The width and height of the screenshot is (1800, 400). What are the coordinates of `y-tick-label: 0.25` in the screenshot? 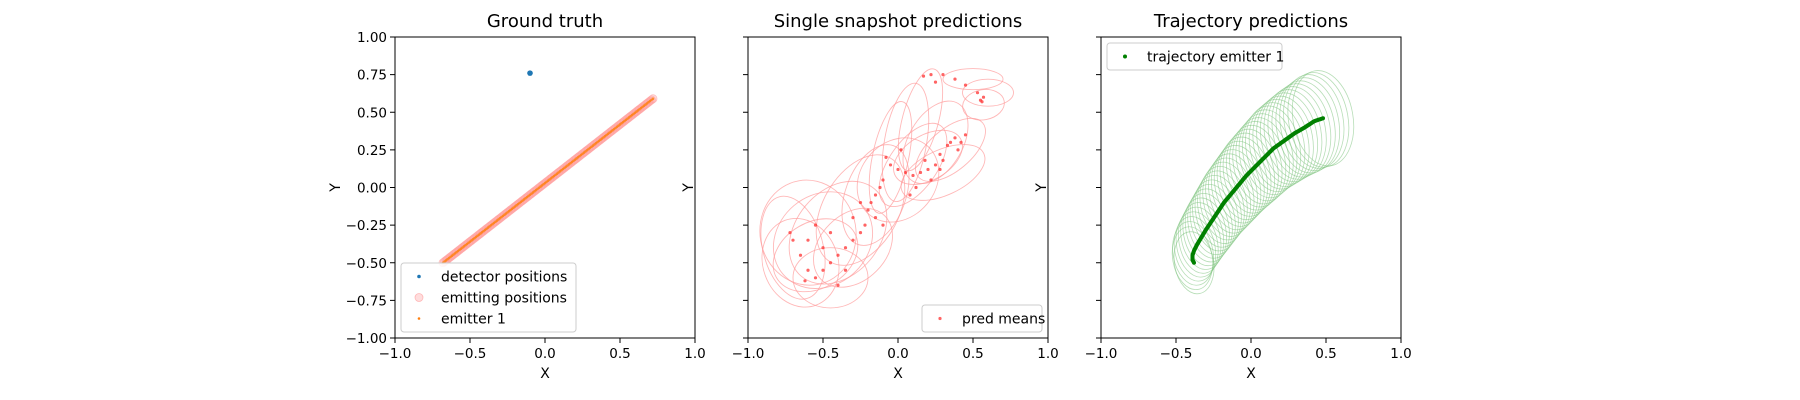 It's located at (372, 151).